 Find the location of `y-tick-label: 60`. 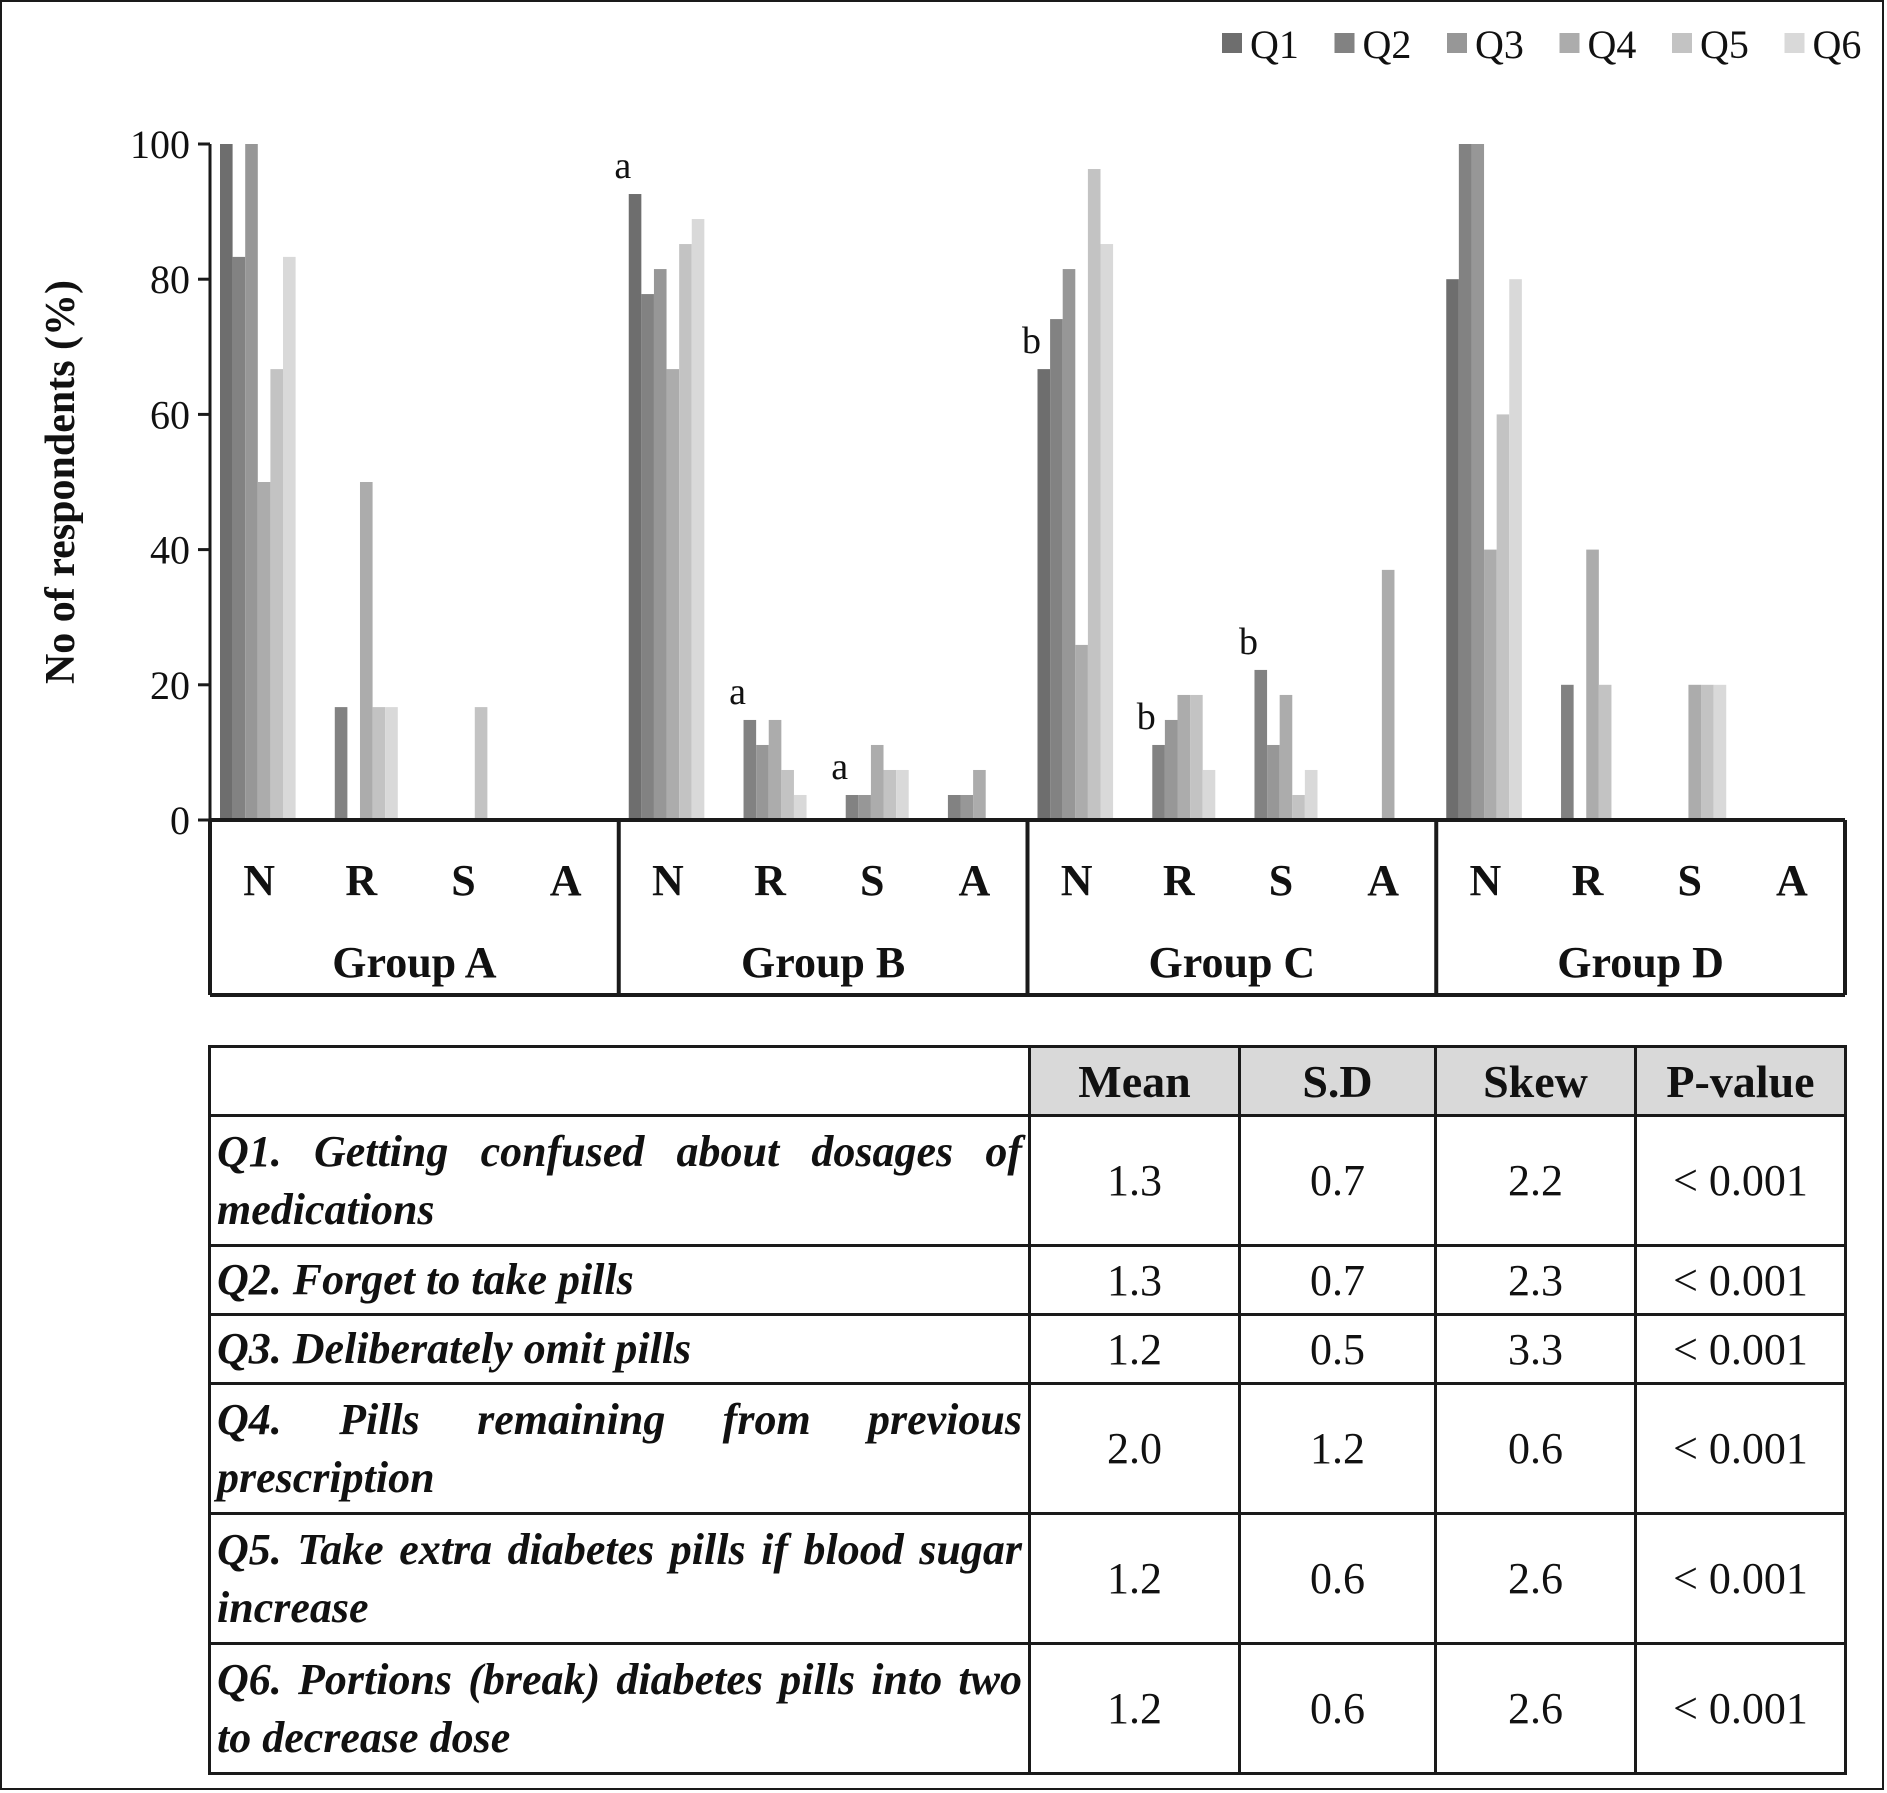

y-tick-label: 60 is located at coordinates (170, 414).